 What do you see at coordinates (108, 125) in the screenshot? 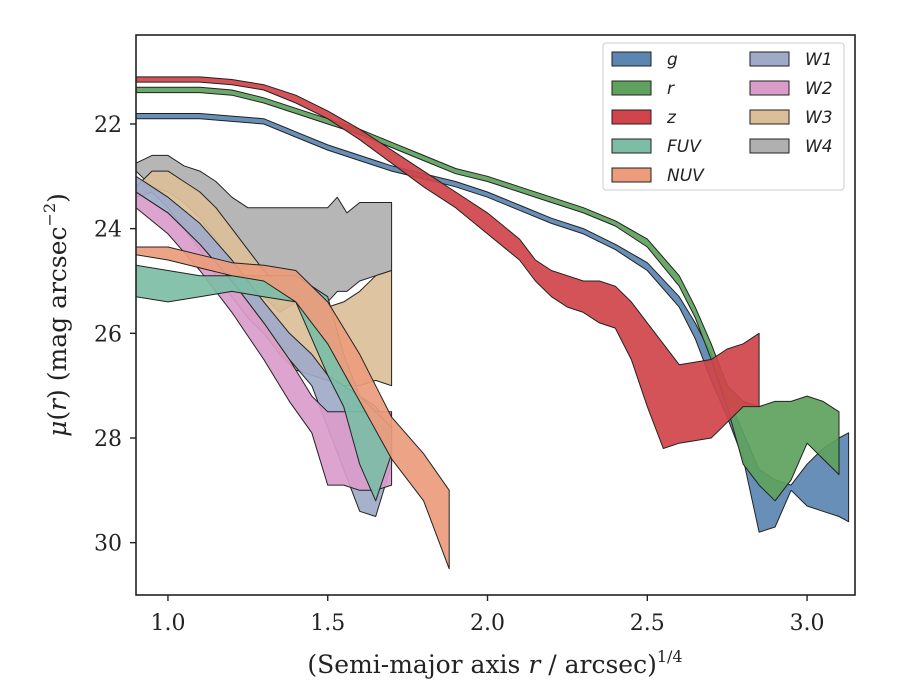
I see `y-tick-label: 22` at bounding box center [108, 125].